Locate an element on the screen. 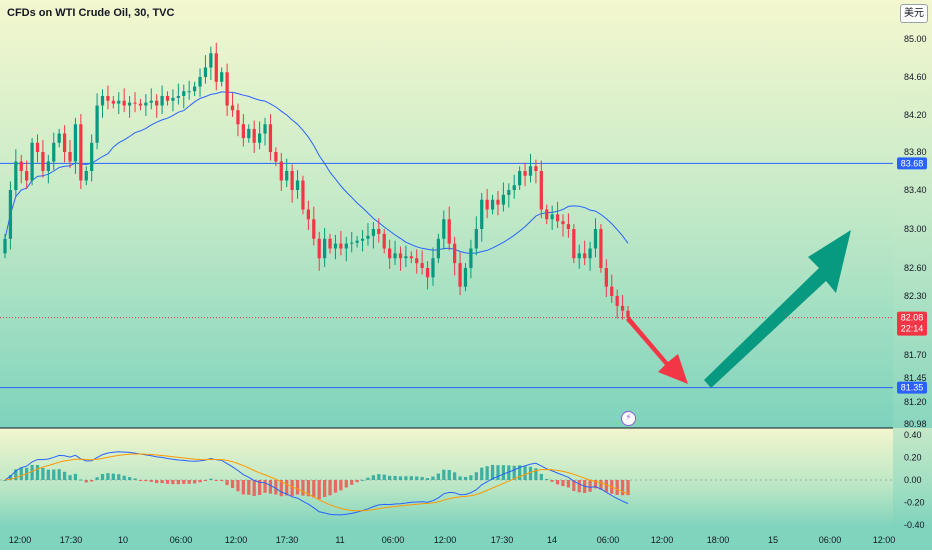  macd-tick-label: -0.20 is located at coordinates (914, 503).